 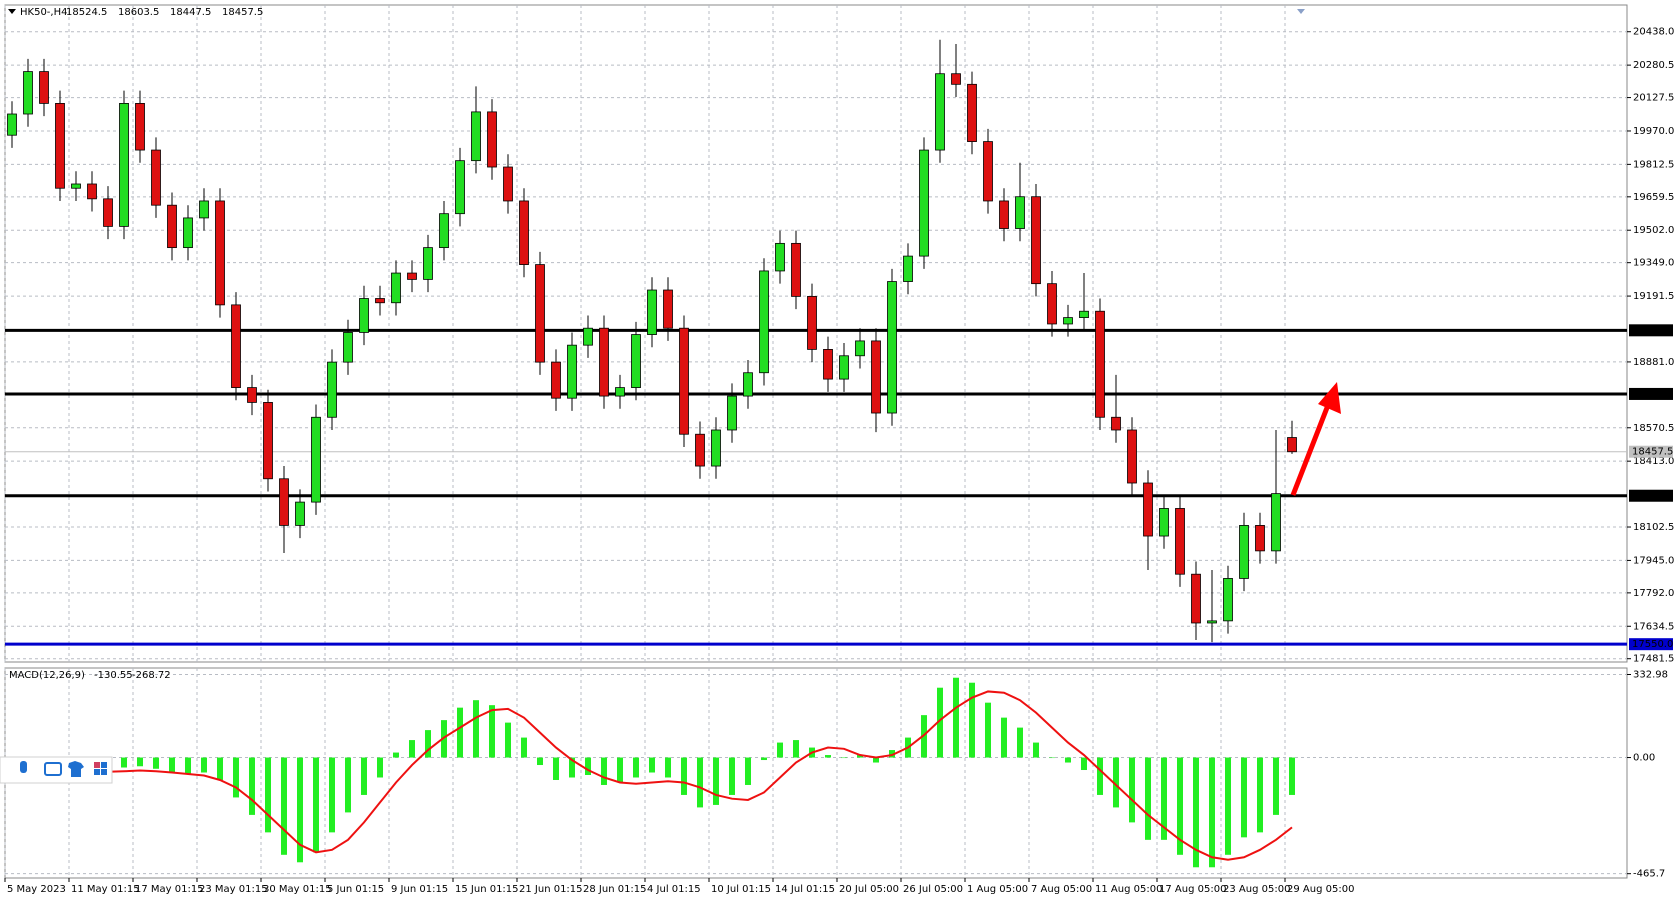 I want to click on chart-header: 18457.5, so click(x=242, y=12).